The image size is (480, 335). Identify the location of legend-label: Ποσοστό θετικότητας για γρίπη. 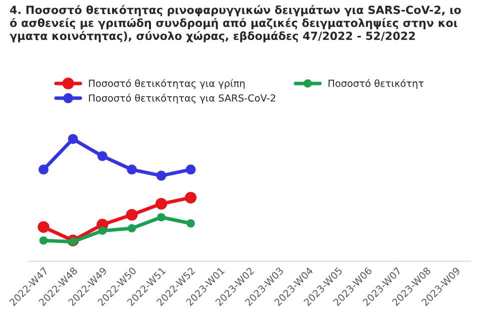
(167, 84).